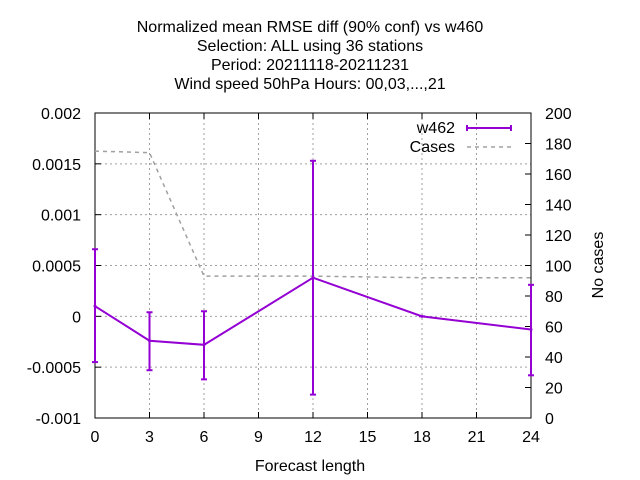 Image resolution: width=640 pixels, height=480 pixels. Describe the element at coordinates (554, 328) in the screenshot. I see `y2-tick-label: 60` at that location.